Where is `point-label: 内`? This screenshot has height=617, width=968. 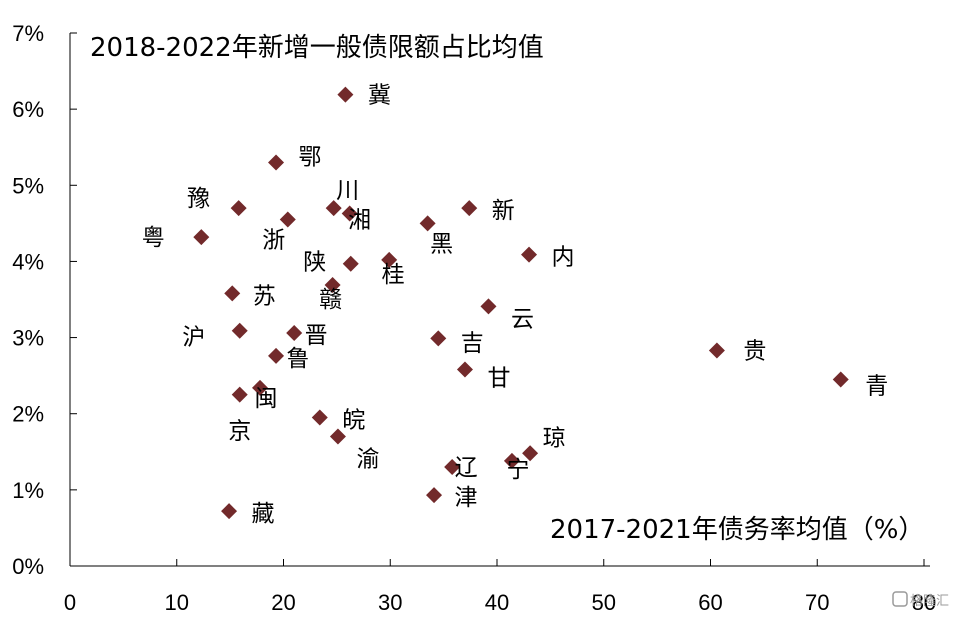
point-label: 内 is located at coordinates (563, 258).